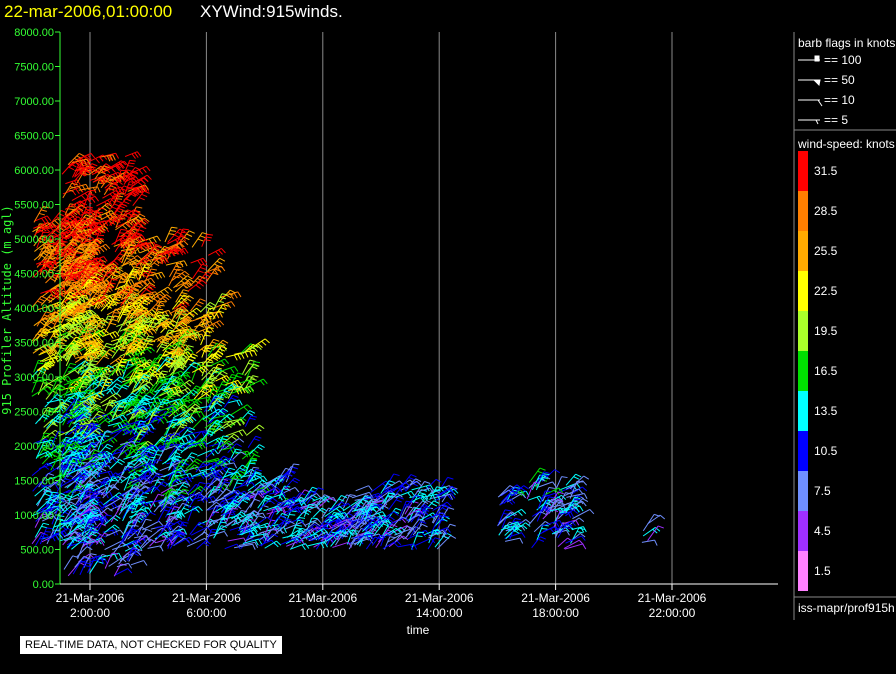 The image size is (896, 674). Describe the element at coordinates (847, 43) in the screenshot. I see `legend-flags-title: barb flags in knots` at that location.